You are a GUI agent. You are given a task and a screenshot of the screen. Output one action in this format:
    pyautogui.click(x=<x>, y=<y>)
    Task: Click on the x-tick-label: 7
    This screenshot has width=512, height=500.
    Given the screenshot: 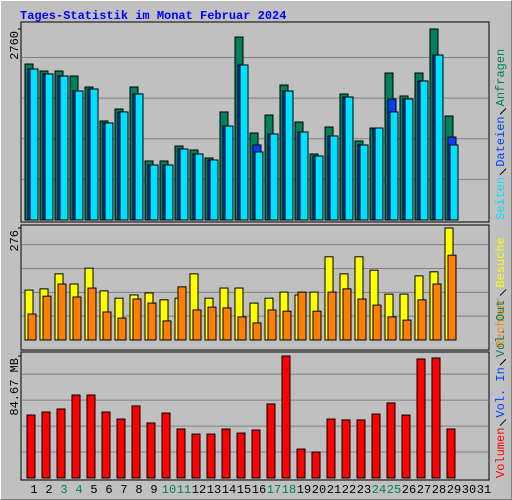 What is the action you would take?
    pyautogui.click(x=123, y=490)
    